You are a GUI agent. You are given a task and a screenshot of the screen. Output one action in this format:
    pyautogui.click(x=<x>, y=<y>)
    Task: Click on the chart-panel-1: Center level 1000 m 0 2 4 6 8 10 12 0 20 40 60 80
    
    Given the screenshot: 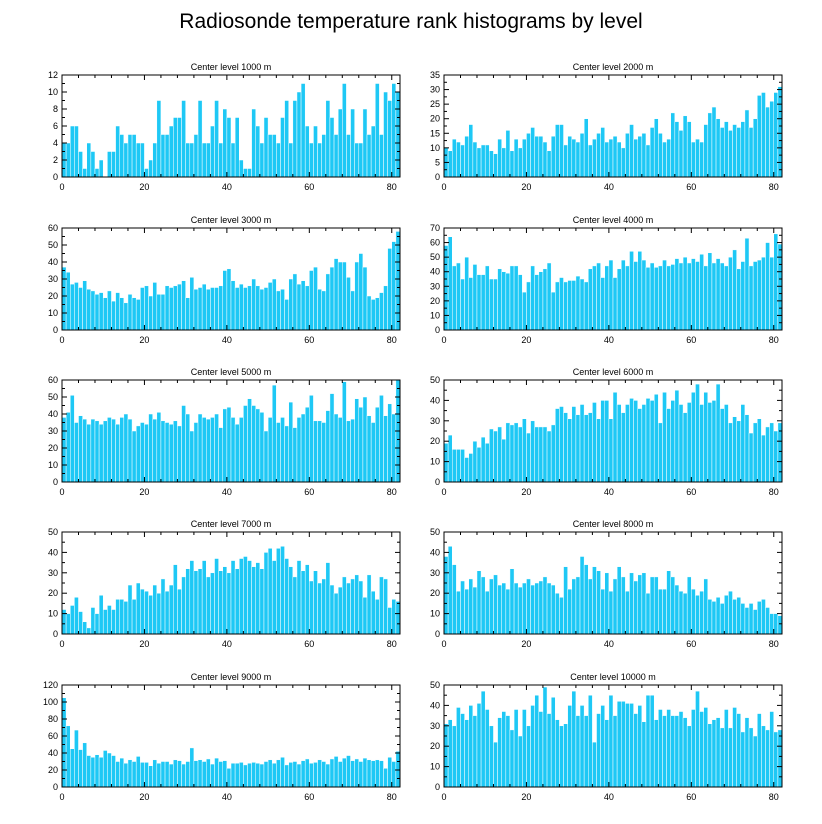 What is the action you would take?
    pyautogui.click(x=224, y=127)
    